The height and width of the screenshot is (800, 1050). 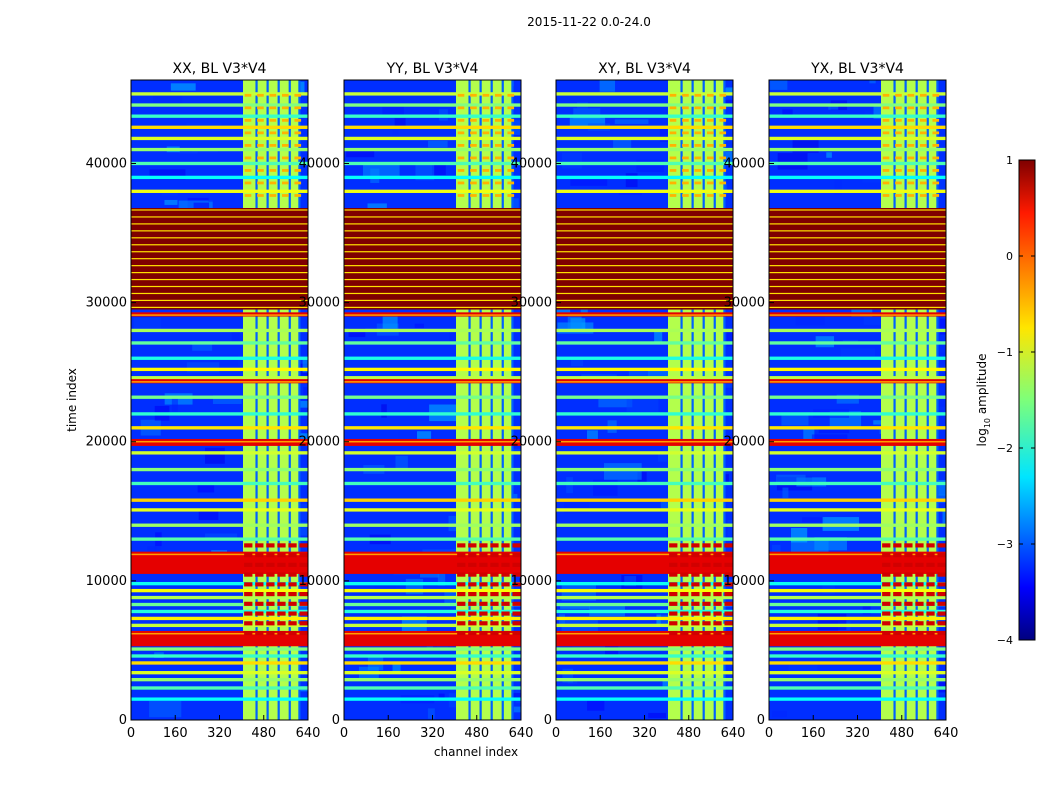 I want to click on strong-band-edge, so click(x=644, y=315).